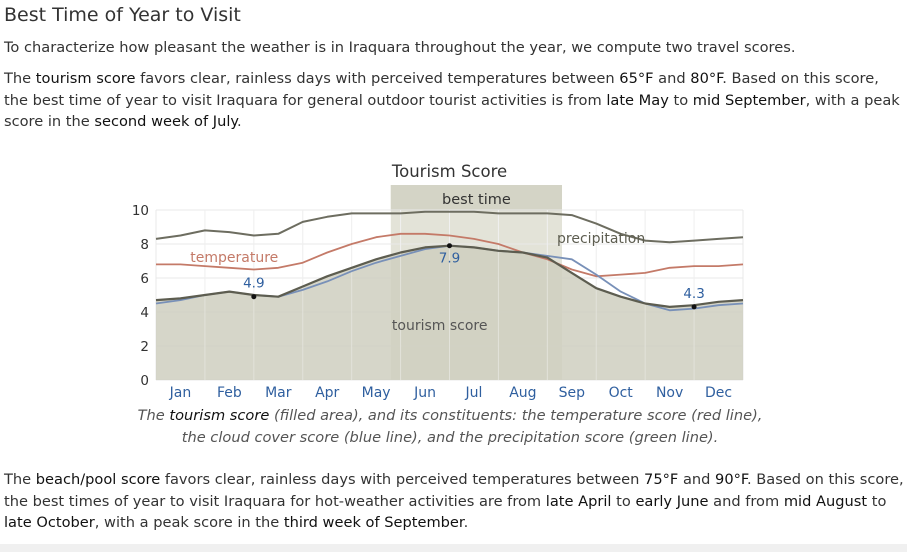 Image resolution: width=907 pixels, height=552 pixels. I want to click on temperature-label: temperature, so click(234, 258).